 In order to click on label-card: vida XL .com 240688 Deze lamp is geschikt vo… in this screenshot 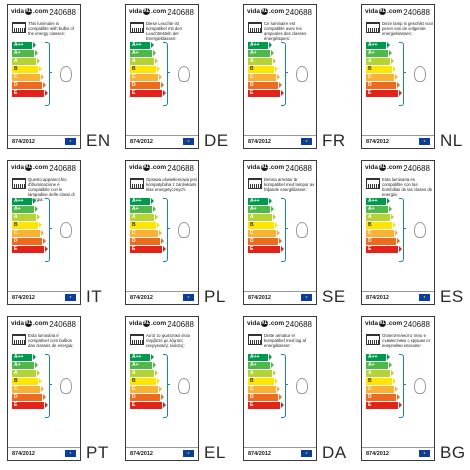, I will do `click(398, 76)`.